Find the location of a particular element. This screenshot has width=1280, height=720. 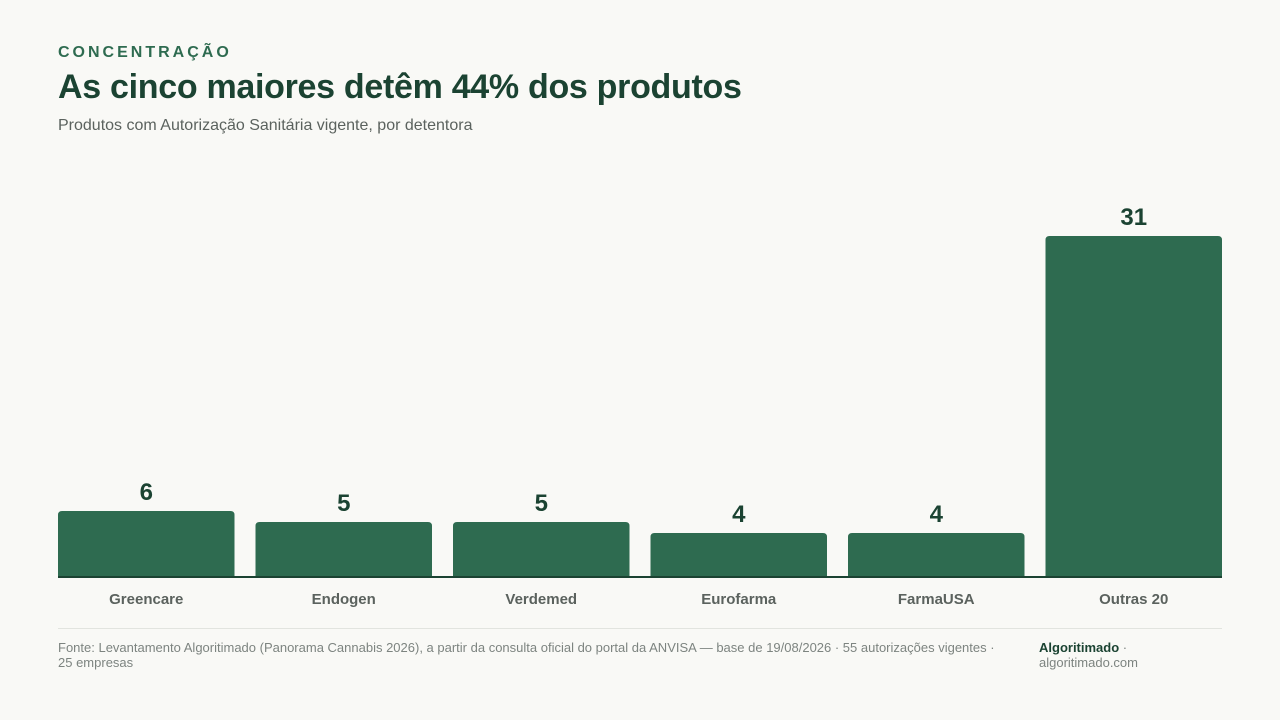

chart-title: As cinco maiores detêm 44% dos produtos is located at coordinates (400, 87).